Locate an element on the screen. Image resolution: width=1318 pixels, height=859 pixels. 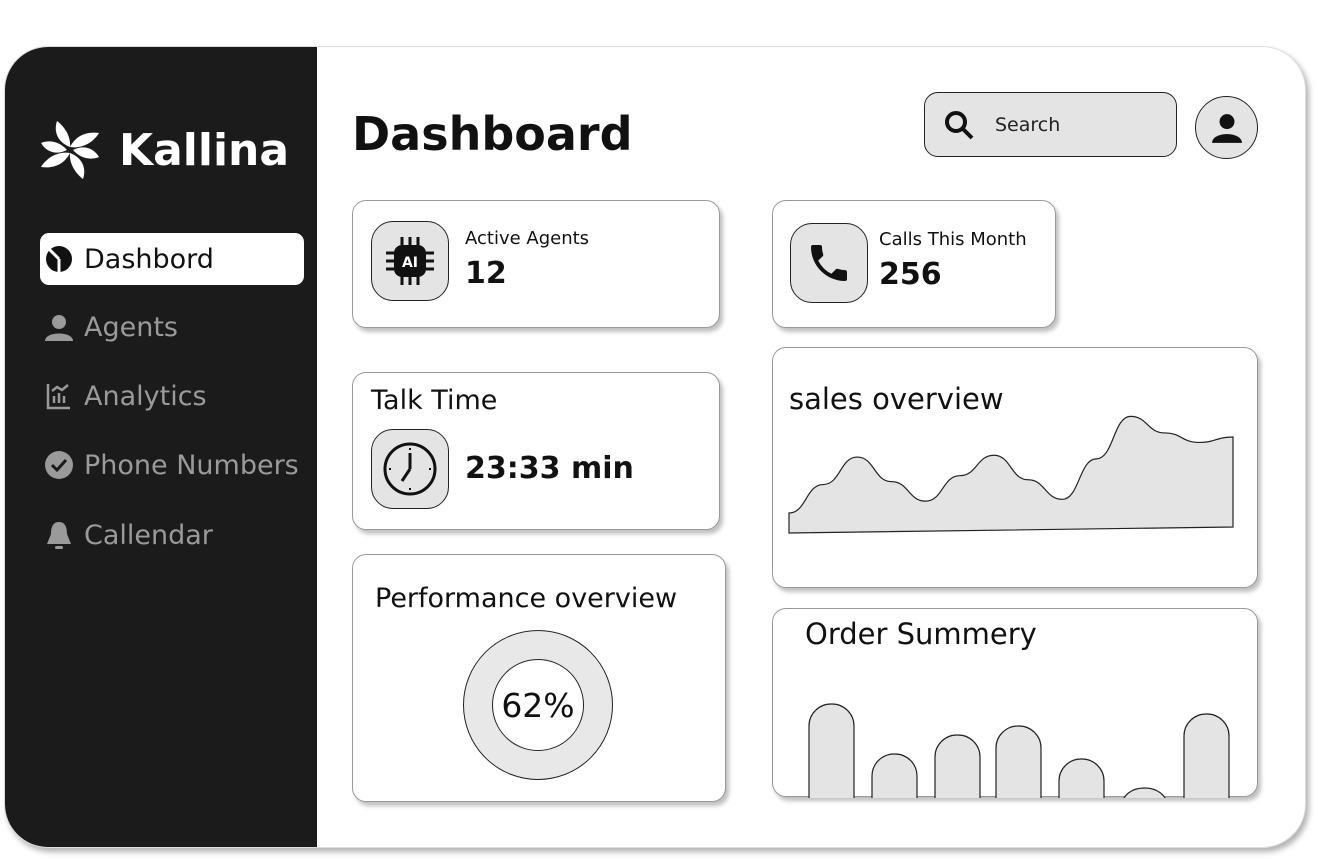
card-label: Calls This Month is located at coordinates (953, 239).